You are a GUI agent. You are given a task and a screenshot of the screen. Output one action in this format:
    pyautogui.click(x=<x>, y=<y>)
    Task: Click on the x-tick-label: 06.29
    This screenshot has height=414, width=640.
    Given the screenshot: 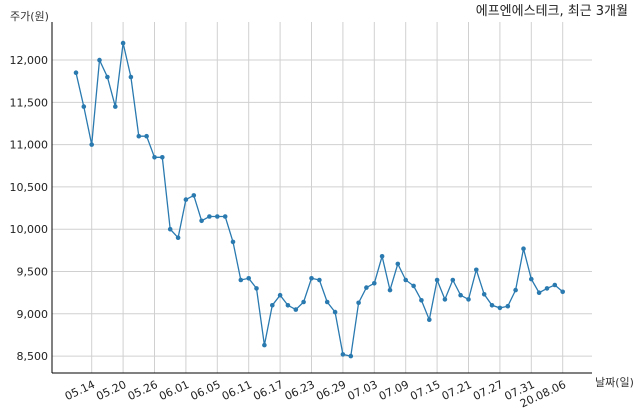 What is the action you would take?
    pyautogui.click(x=331, y=390)
    